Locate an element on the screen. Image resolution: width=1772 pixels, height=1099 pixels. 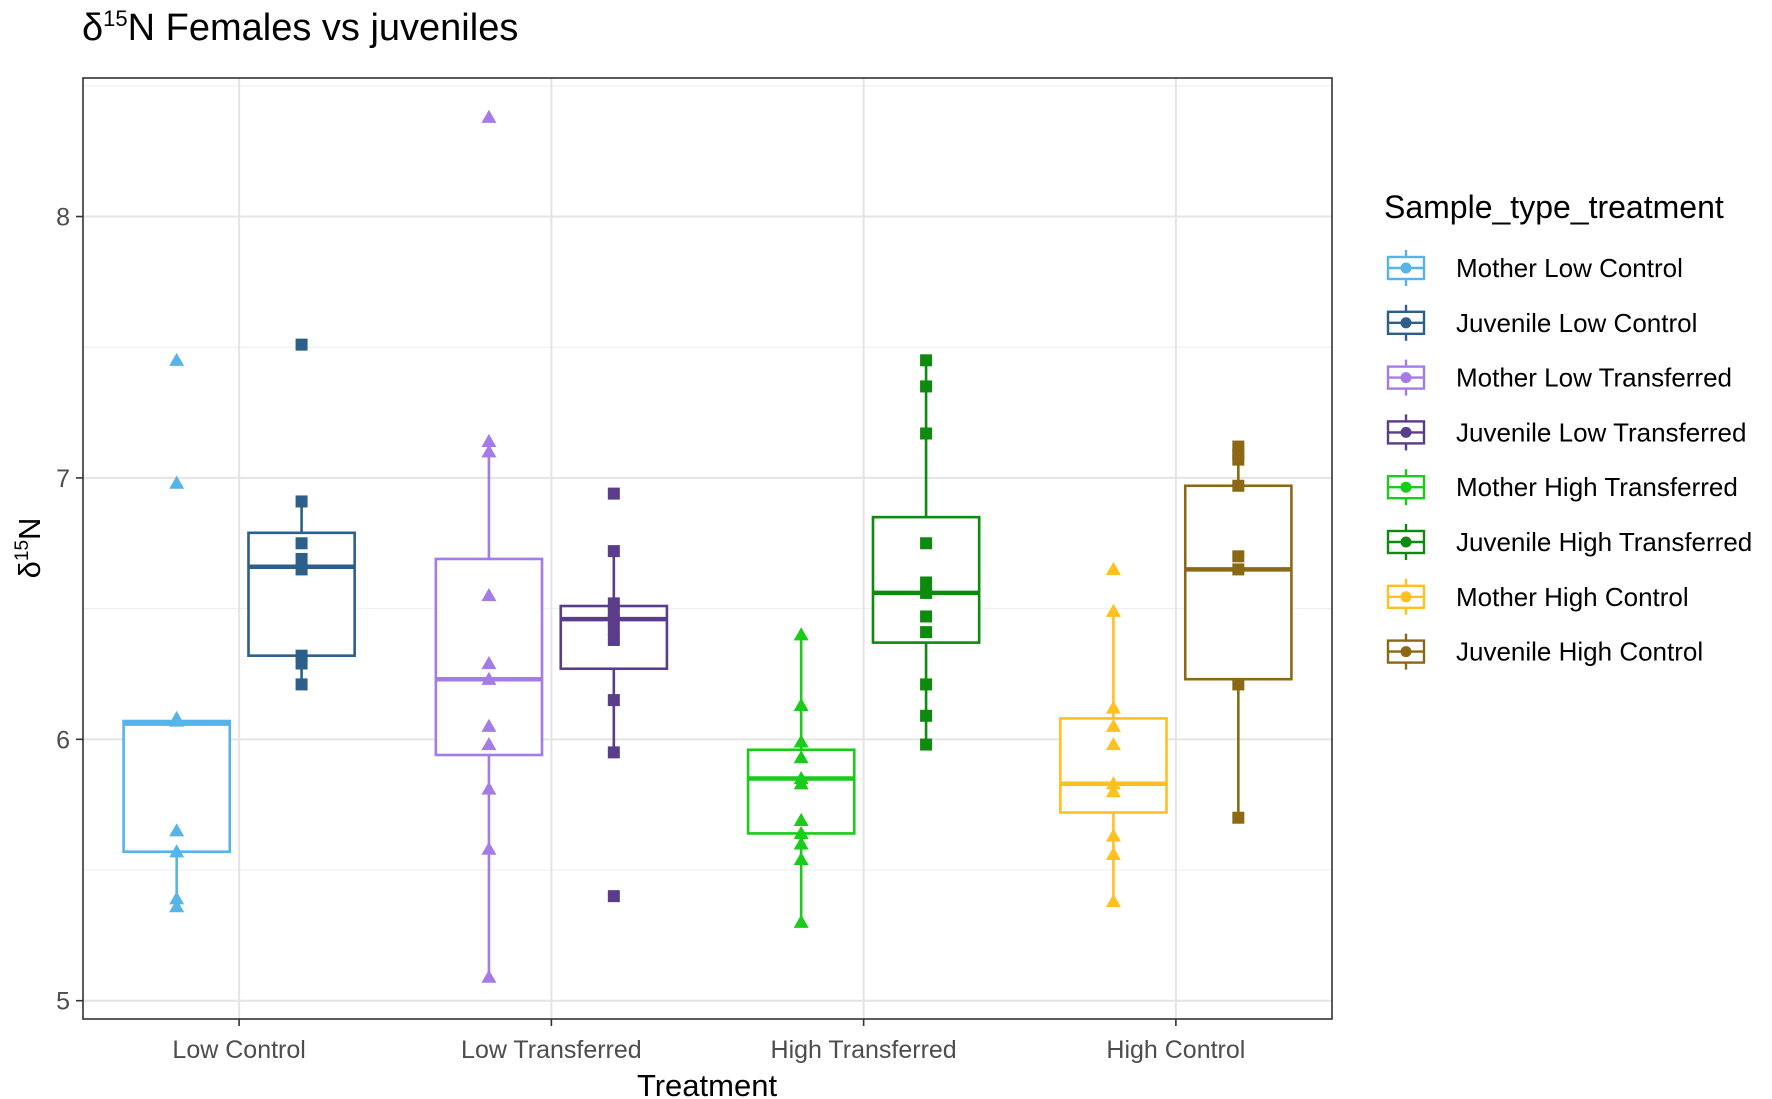
y-axis-title: δ15N is located at coordinates (29, 548).